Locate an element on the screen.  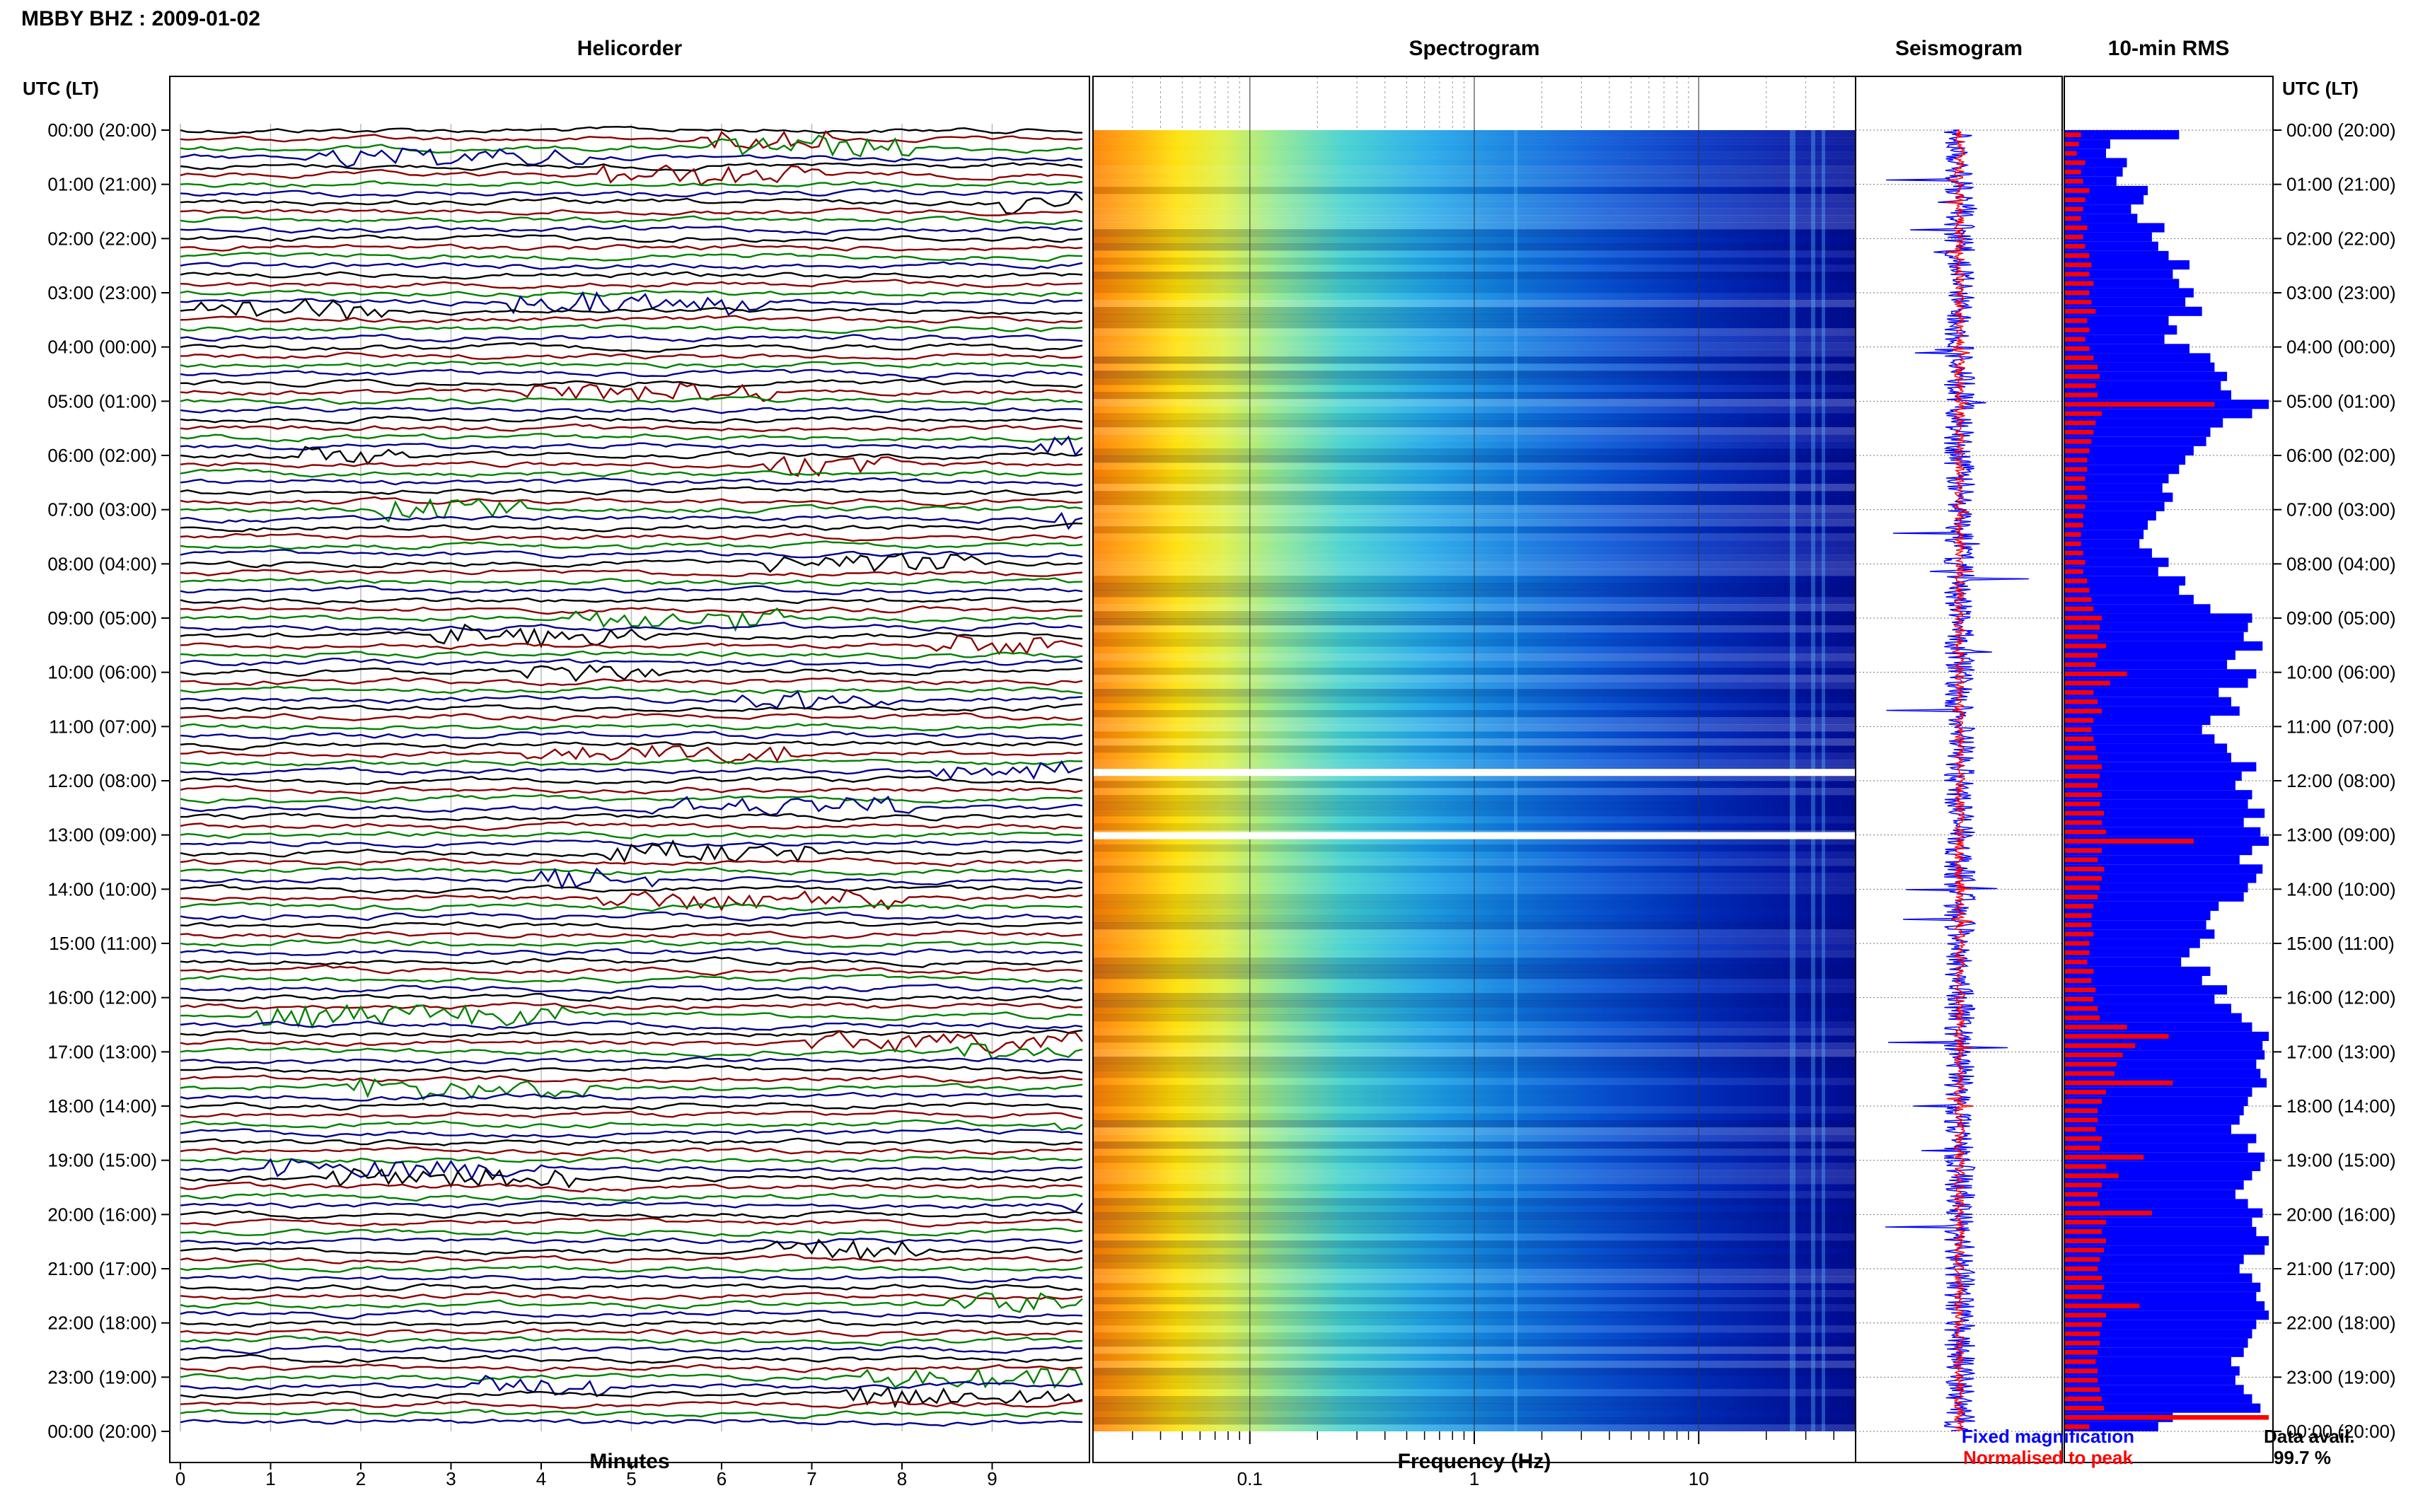
seismogram-normalised-trace is located at coordinates (1959, 780).